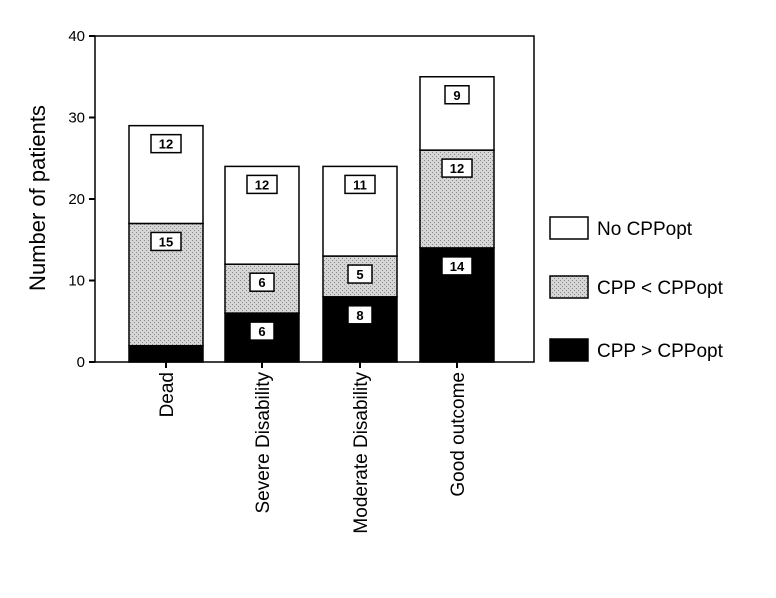  I want to click on legend: No CPPopt CPP < CPPopt CPP > CPPopt, so click(637, 289).